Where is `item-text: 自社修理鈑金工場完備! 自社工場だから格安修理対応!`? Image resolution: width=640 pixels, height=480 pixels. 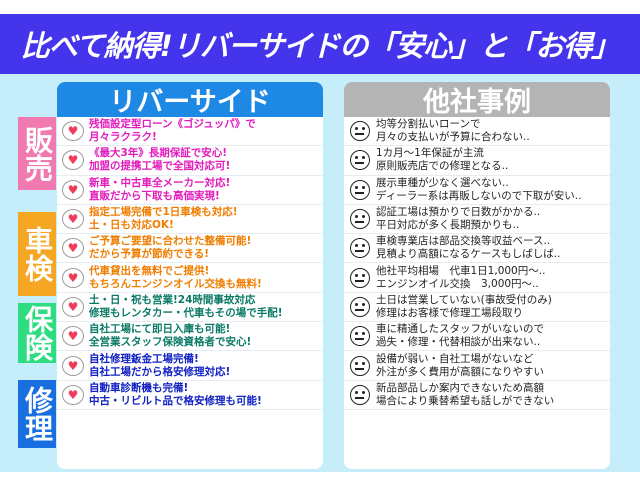 item-text: 自社修理鈑金工場完備! 自社工場だから格安修理対応! is located at coordinates (159, 366).